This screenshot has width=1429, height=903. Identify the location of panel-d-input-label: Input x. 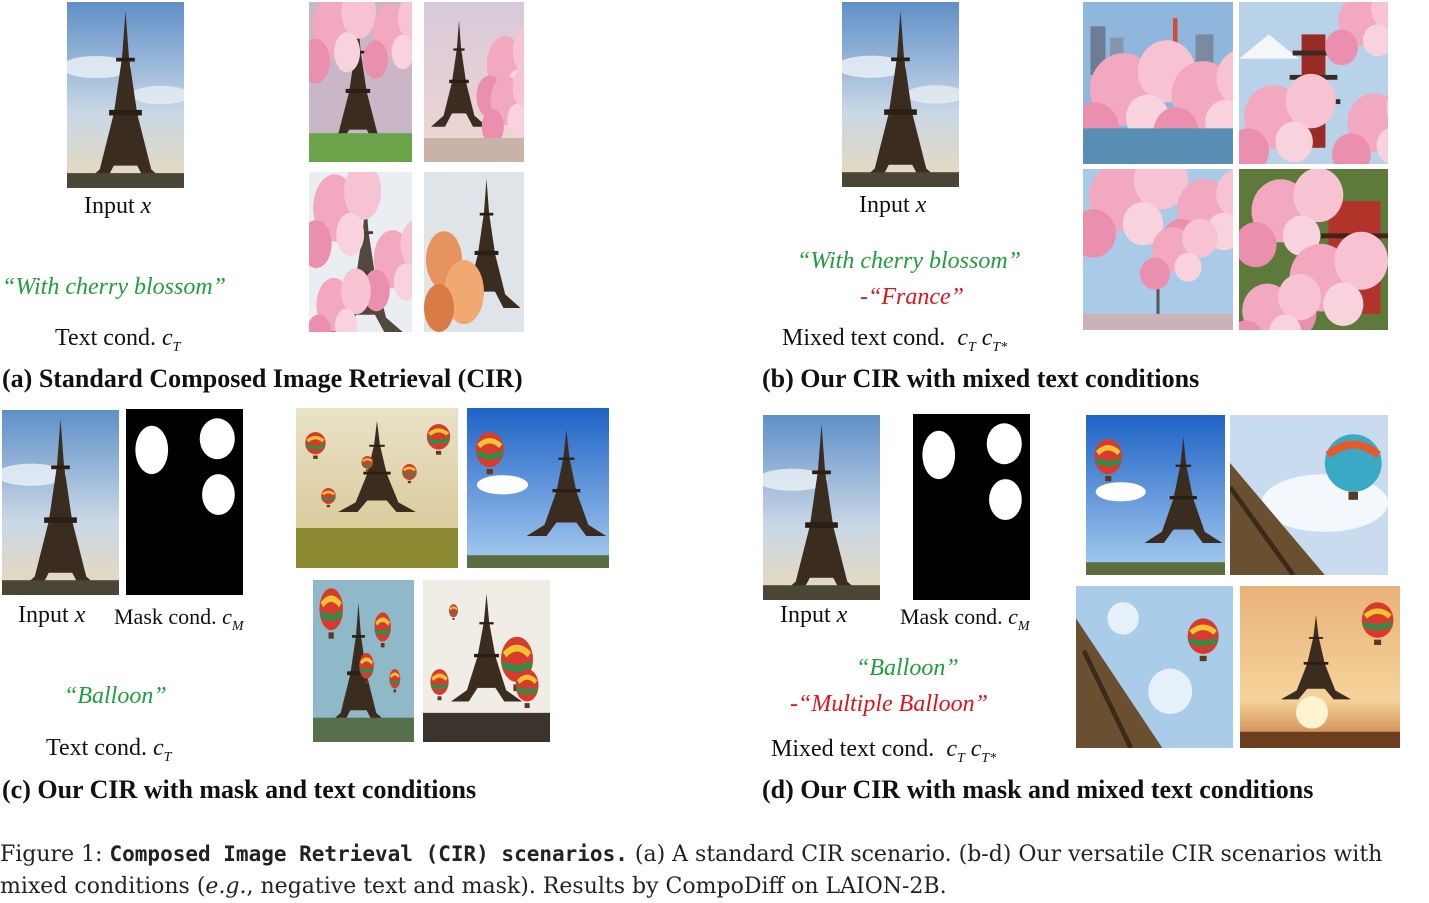
(814, 615).